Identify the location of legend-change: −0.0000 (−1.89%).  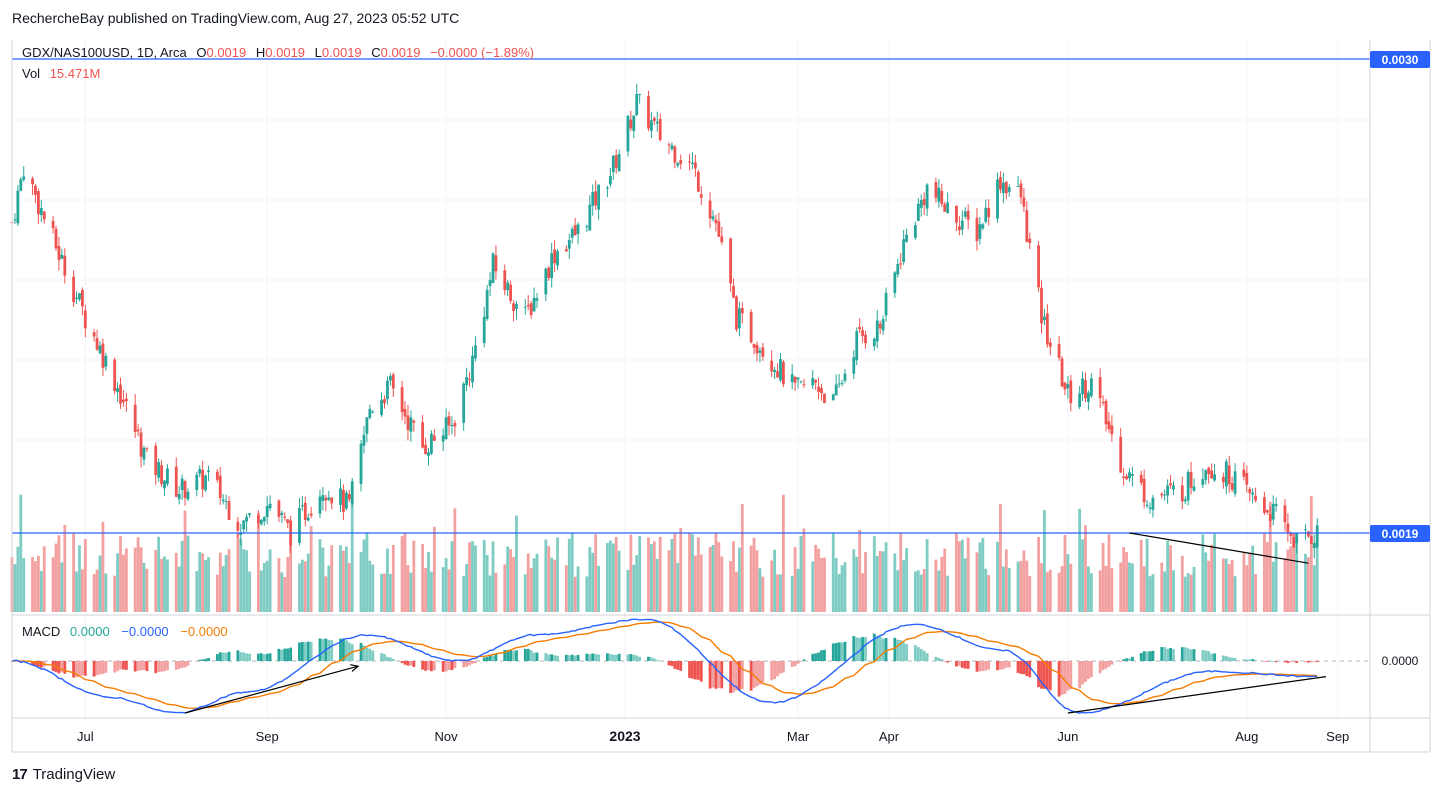
(482, 52).